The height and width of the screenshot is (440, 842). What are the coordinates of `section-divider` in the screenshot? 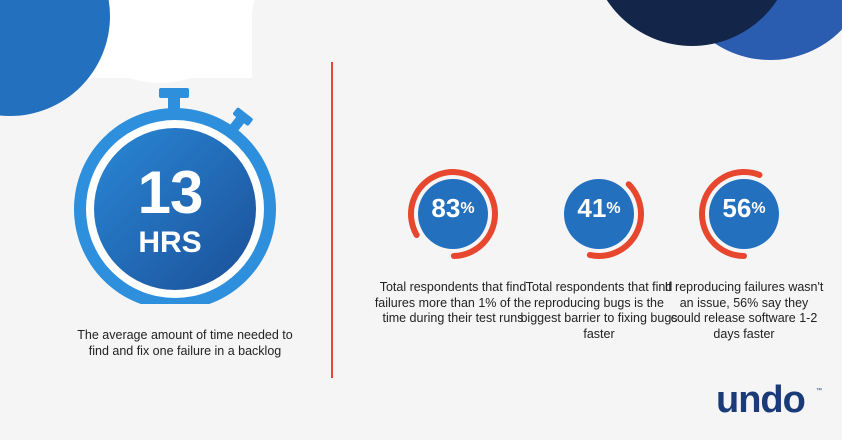 It's located at (332, 220).